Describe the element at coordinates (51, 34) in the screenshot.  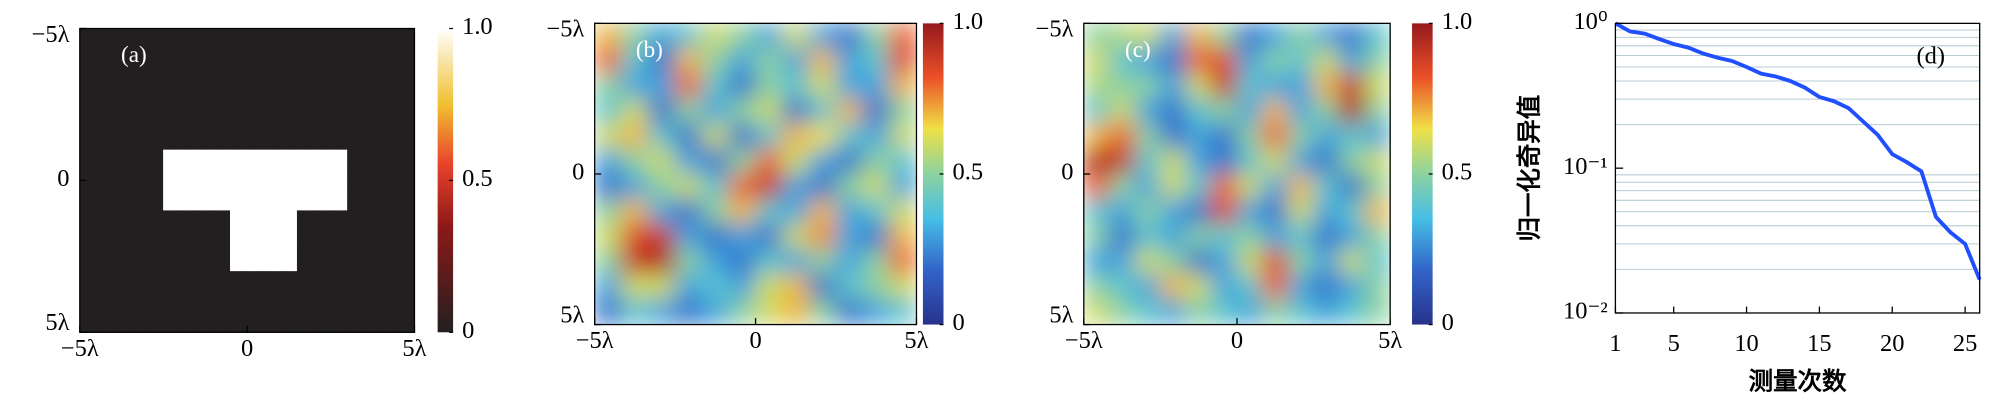
I see `y-tick-label: −5λ` at that location.